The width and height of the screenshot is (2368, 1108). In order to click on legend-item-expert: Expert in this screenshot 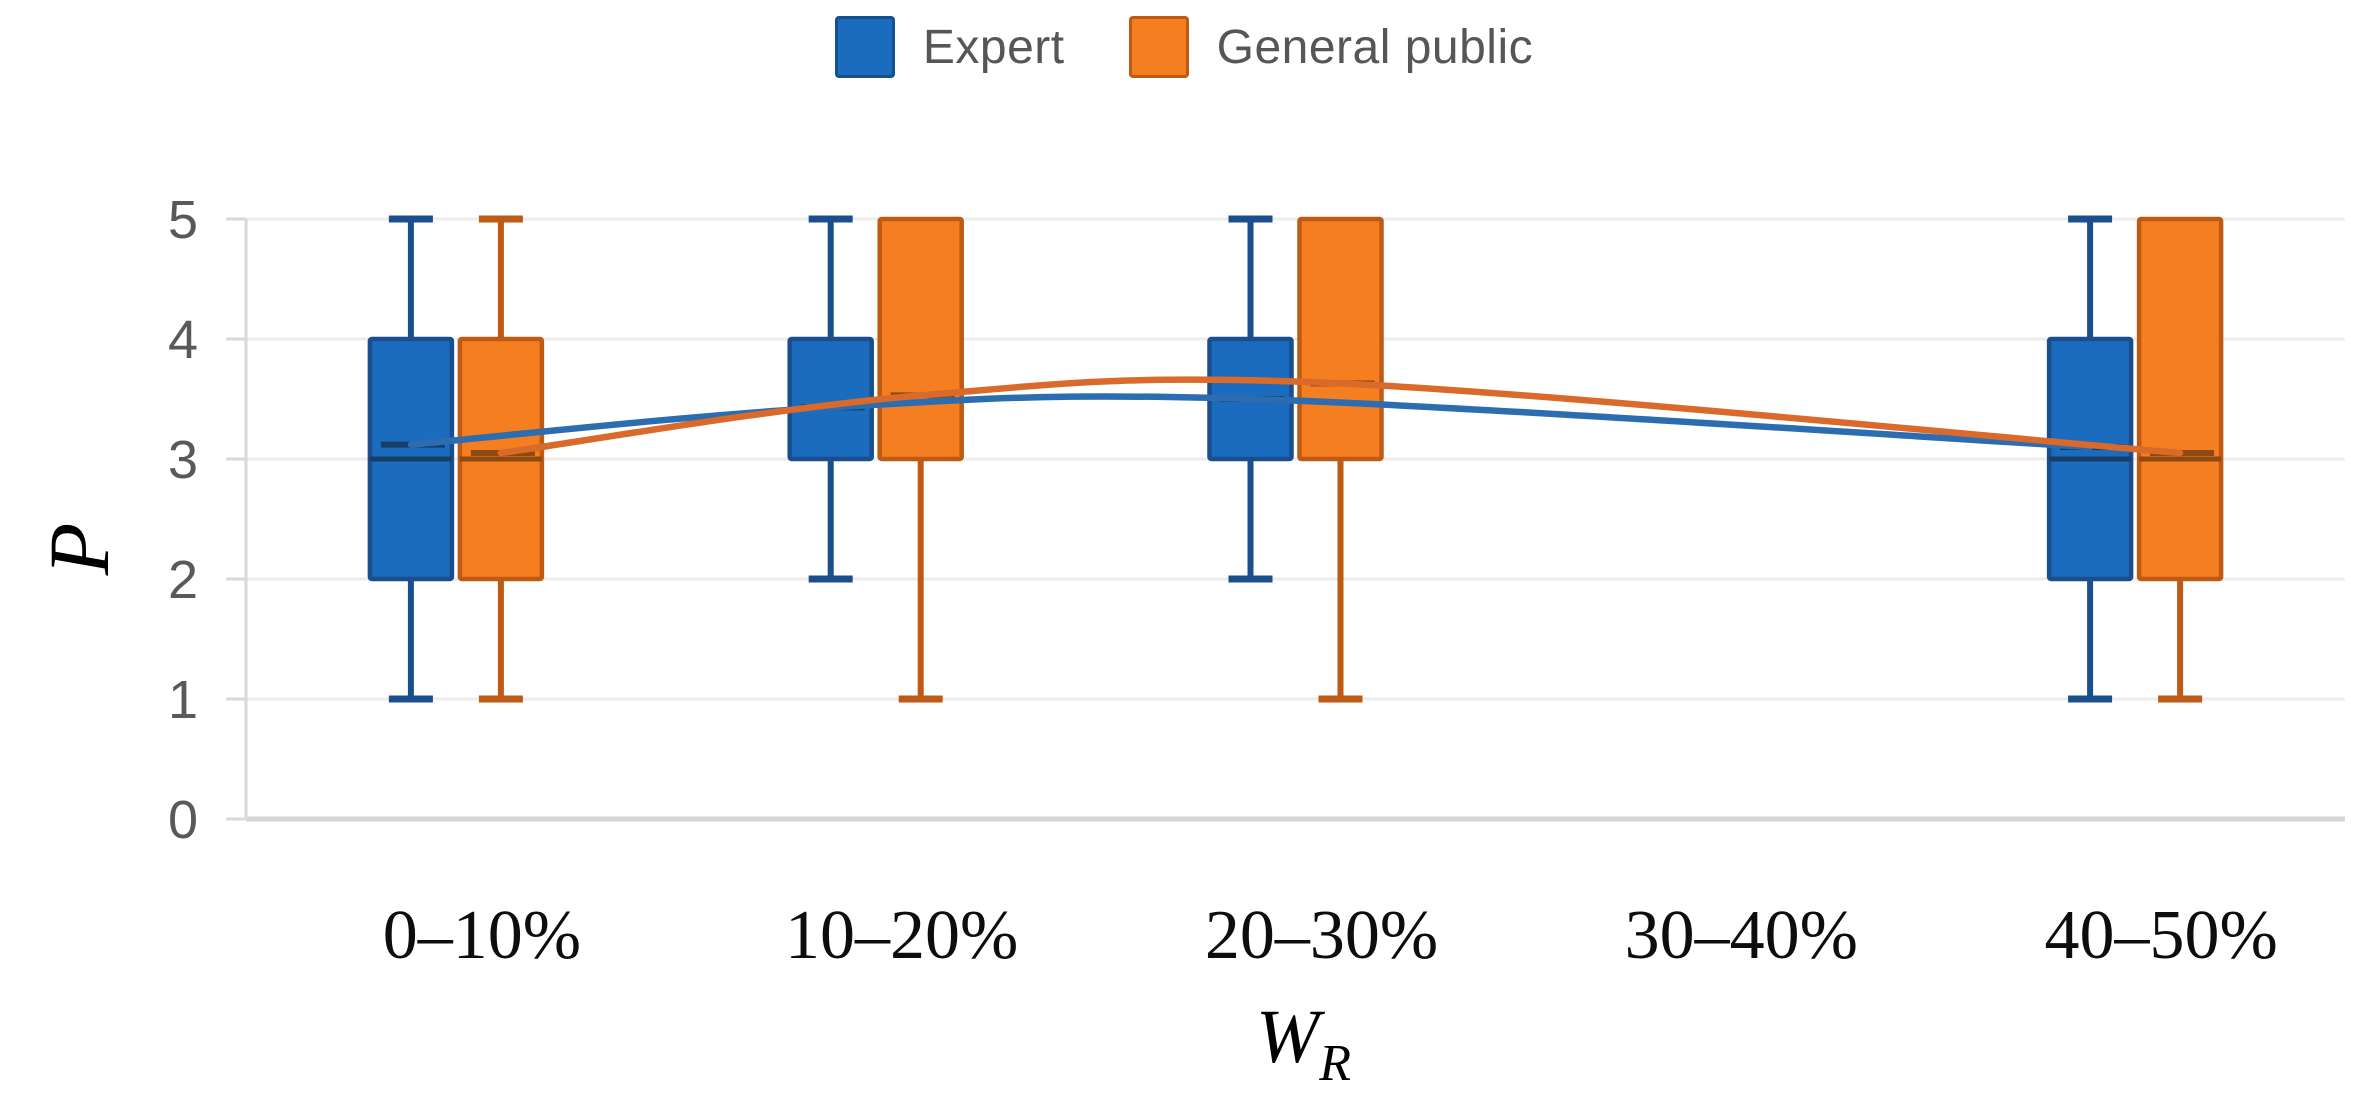, I will do `click(949, 47)`.